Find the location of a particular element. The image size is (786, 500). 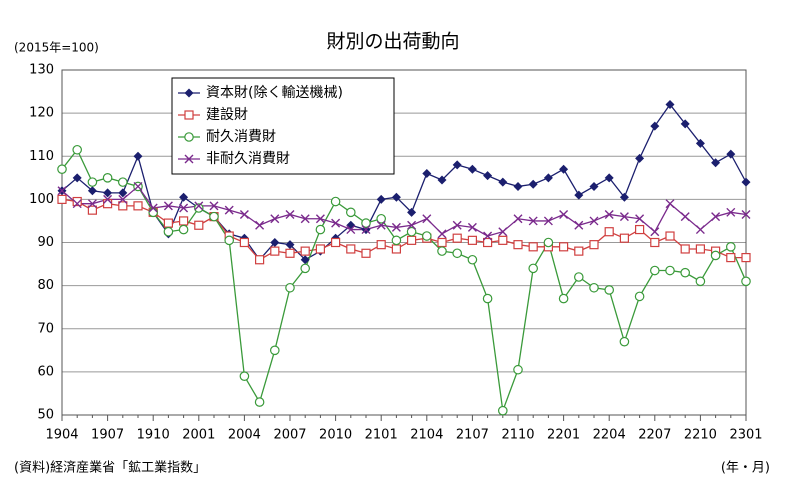

chart-title: 財別の出荷動向 is located at coordinates (392, 42).